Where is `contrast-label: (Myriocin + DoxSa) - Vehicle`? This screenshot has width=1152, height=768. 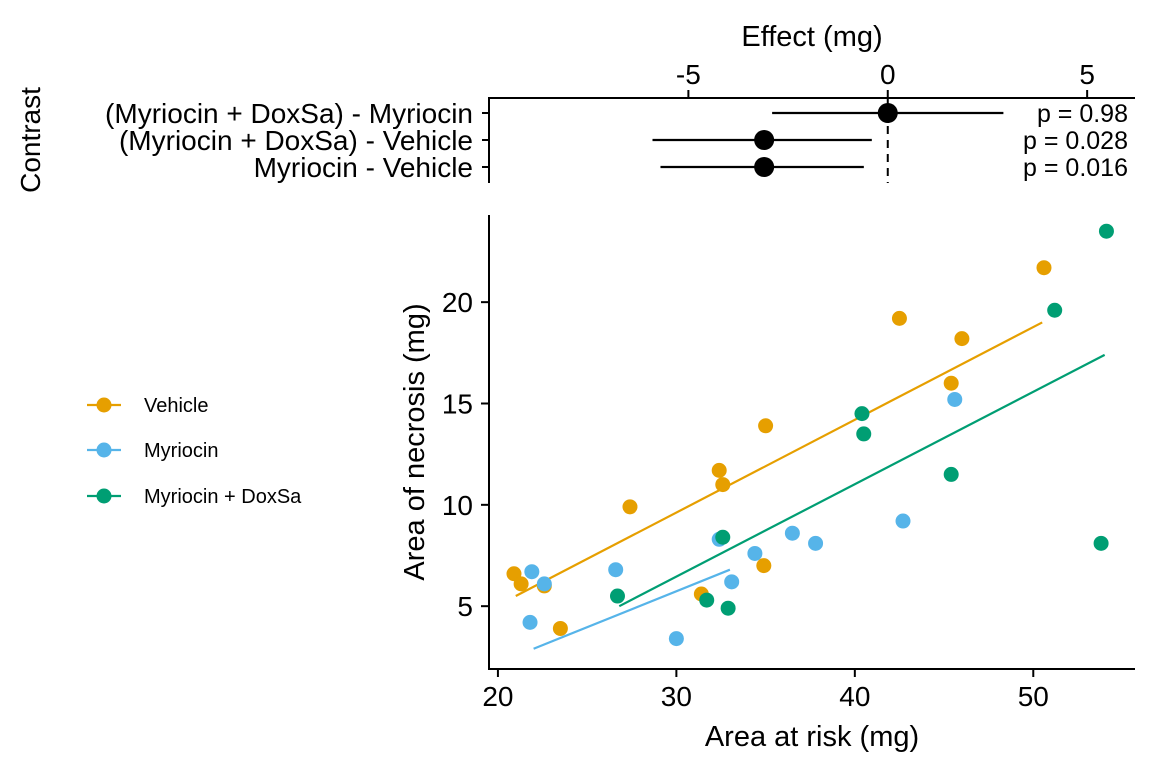
contrast-label: (Myriocin + DoxSa) - Vehicle is located at coordinates (296, 140).